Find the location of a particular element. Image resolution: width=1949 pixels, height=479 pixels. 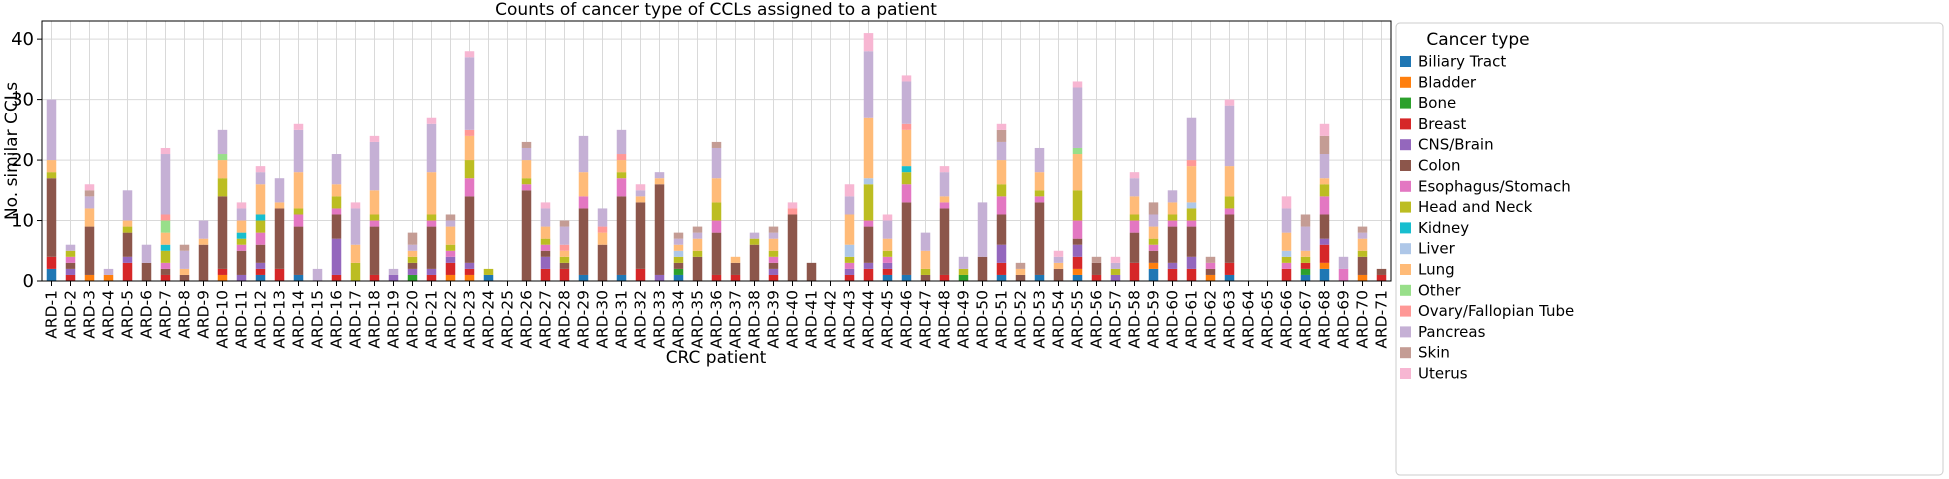

bar-segment: ARD-11 – Uterus: 1 is located at coordinates (241, 205).